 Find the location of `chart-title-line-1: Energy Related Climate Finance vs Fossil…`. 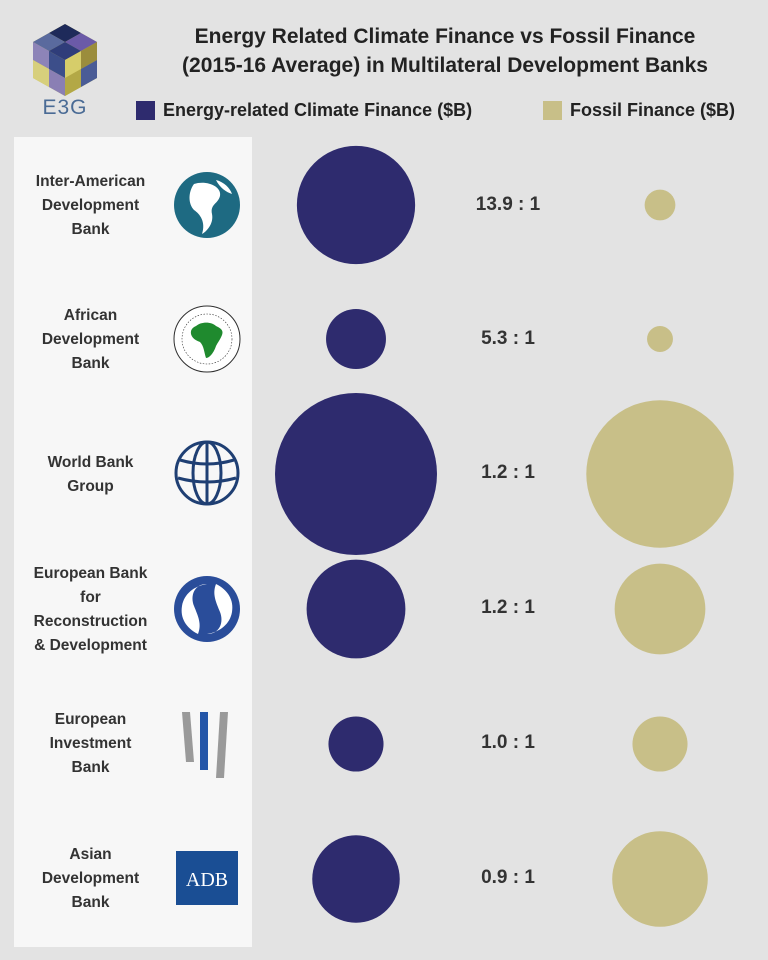

chart-title-line-1: Energy Related Climate Finance vs Fossil… is located at coordinates (445, 36).